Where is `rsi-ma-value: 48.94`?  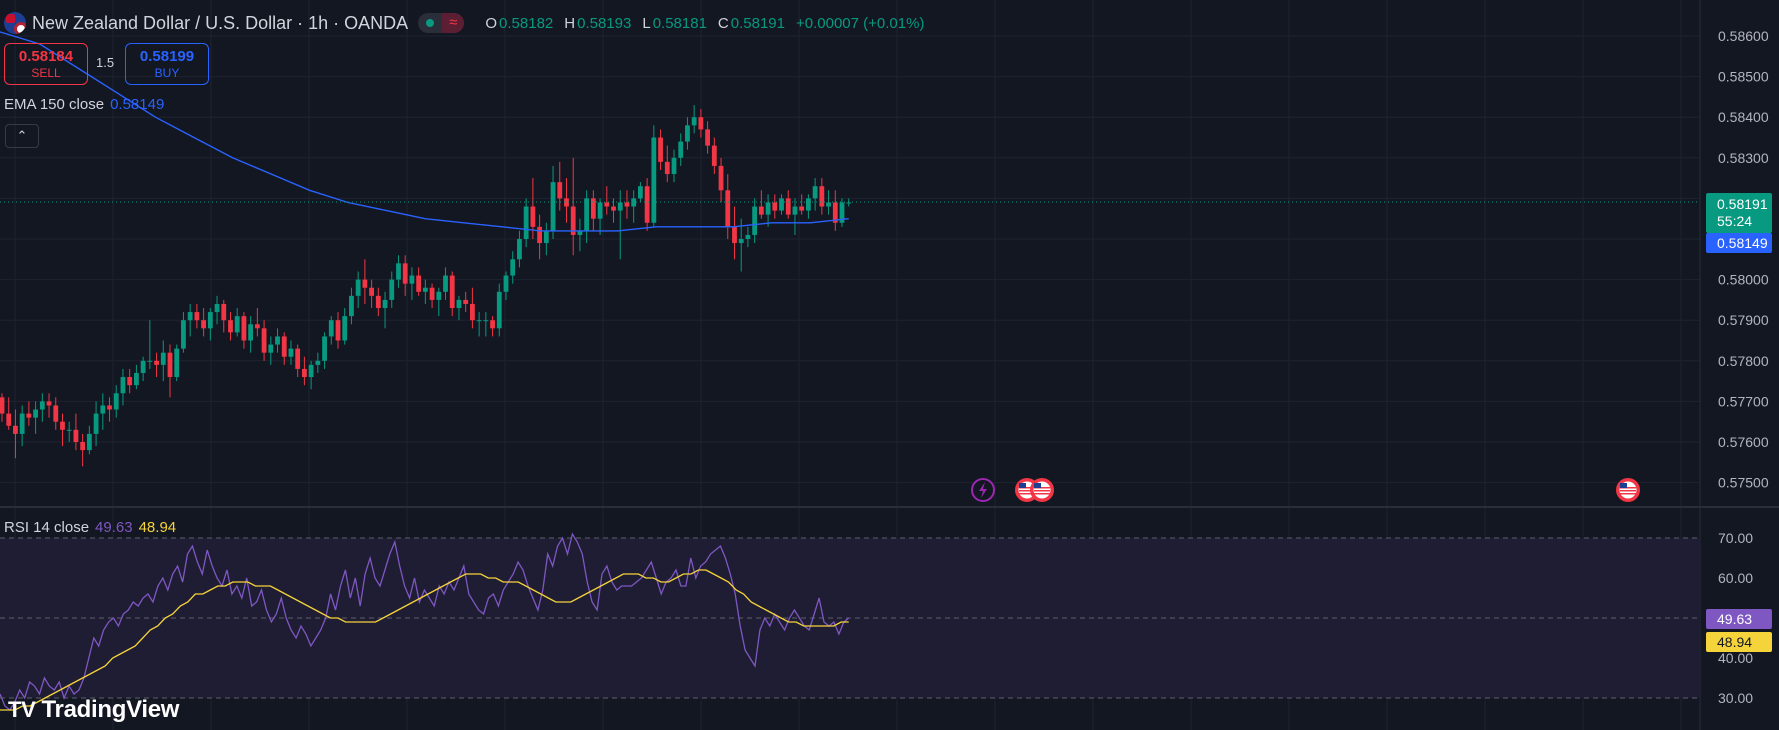
rsi-ma-value: 48.94 is located at coordinates (157, 527).